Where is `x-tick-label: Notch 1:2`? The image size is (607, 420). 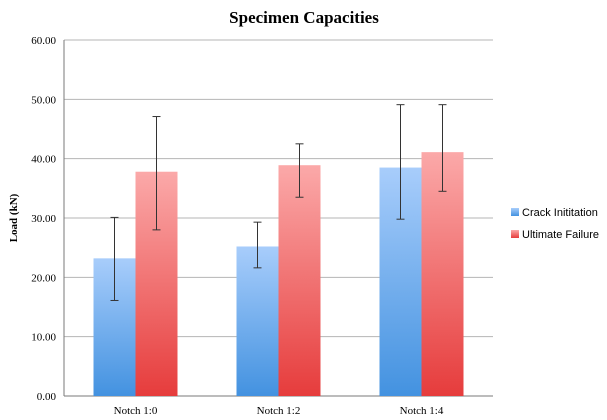 x-tick-label: Notch 1:2 is located at coordinates (279, 411).